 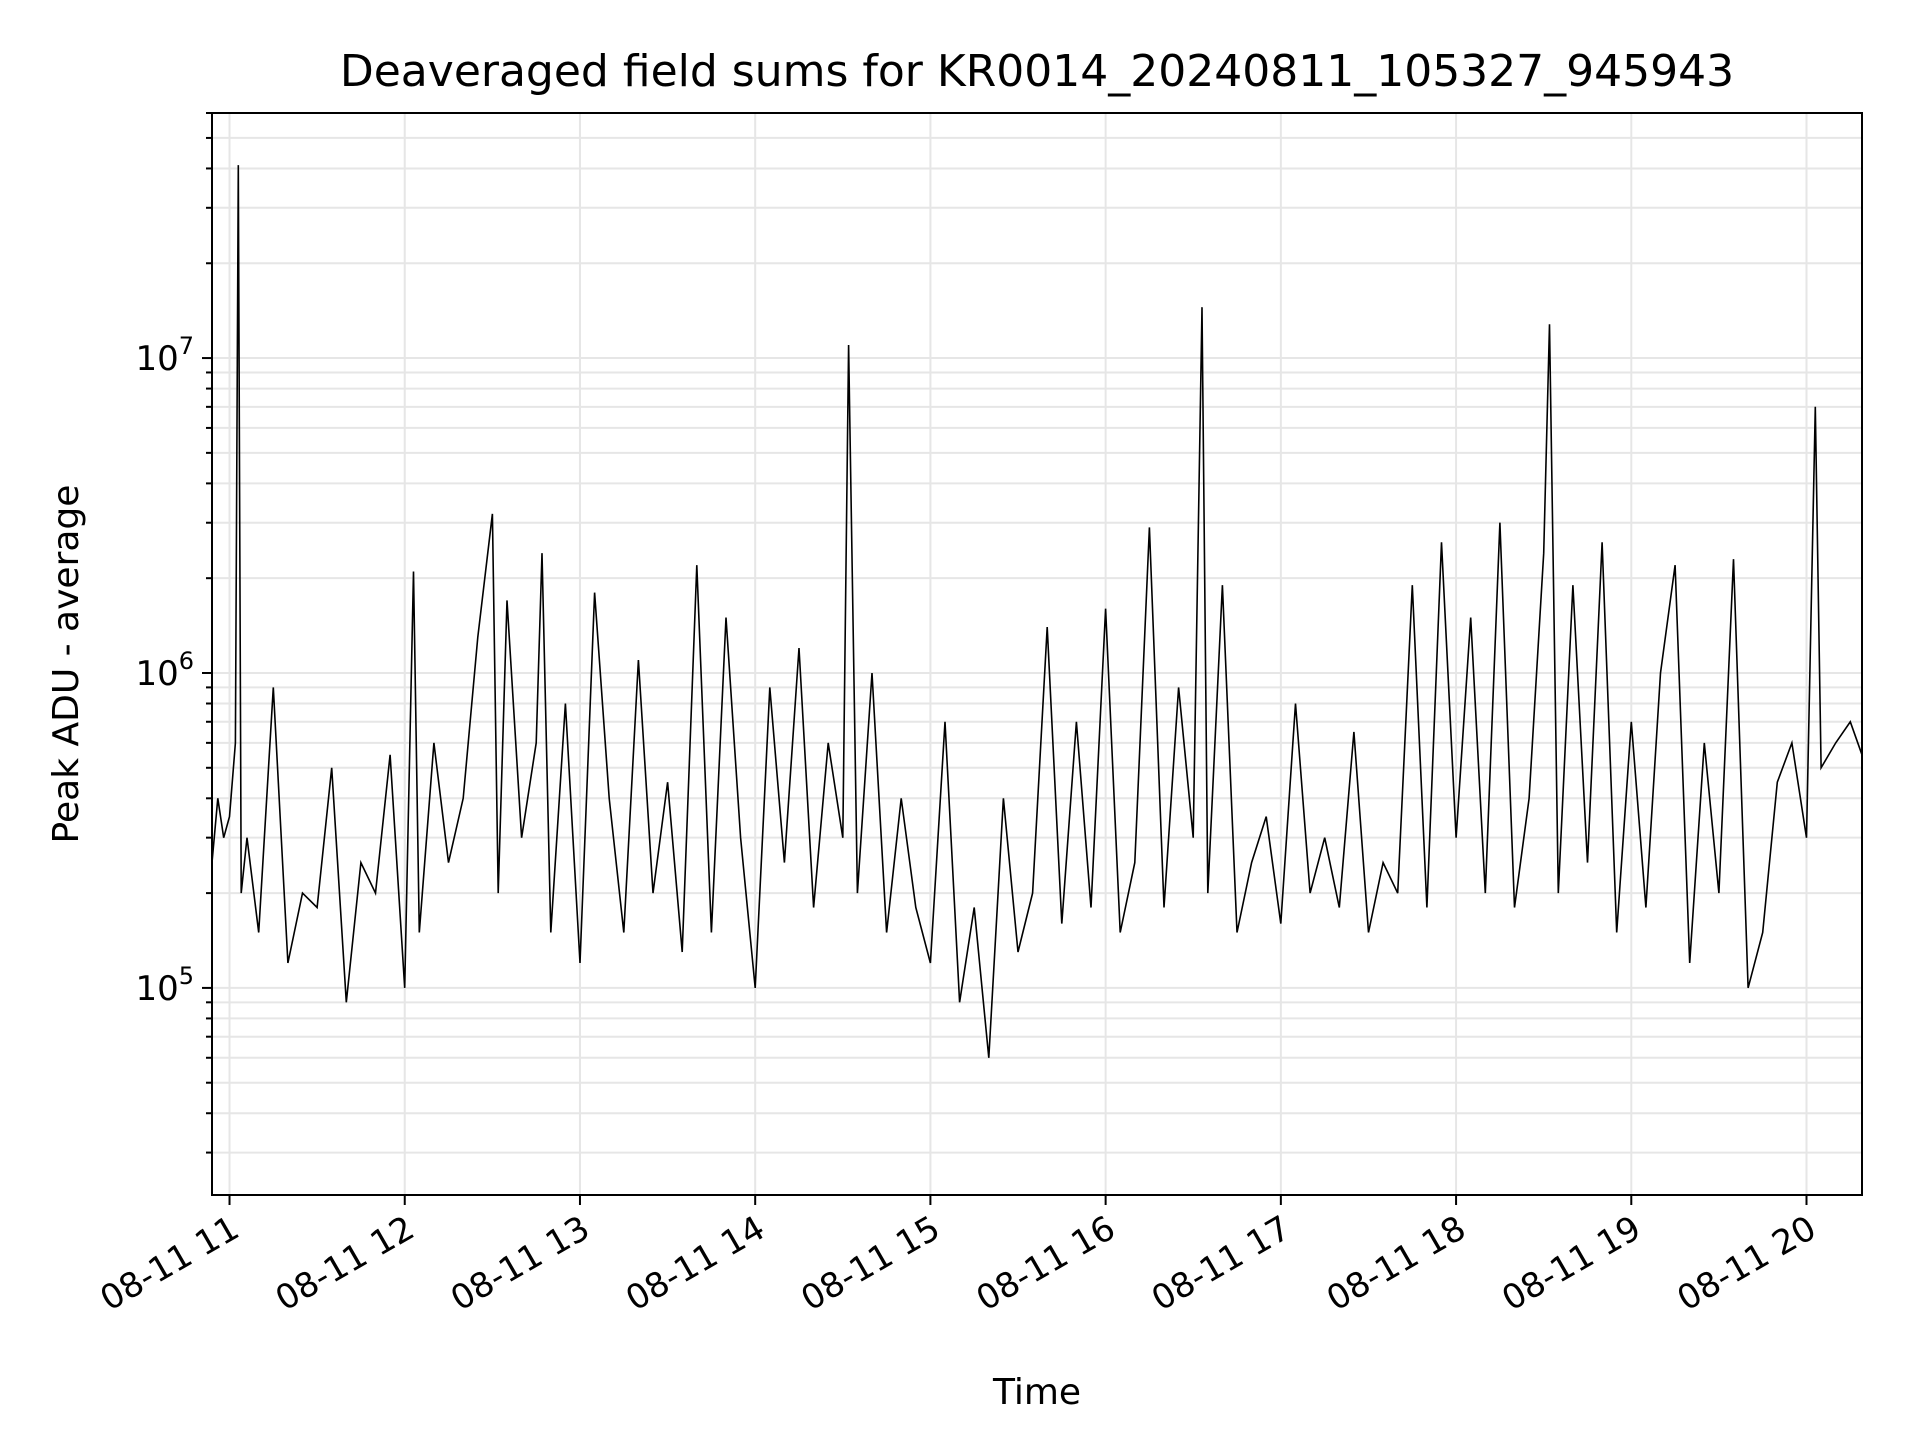 What do you see at coordinates (186, 346) in the screenshot?
I see `y-tick-exponent: 7` at bounding box center [186, 346].